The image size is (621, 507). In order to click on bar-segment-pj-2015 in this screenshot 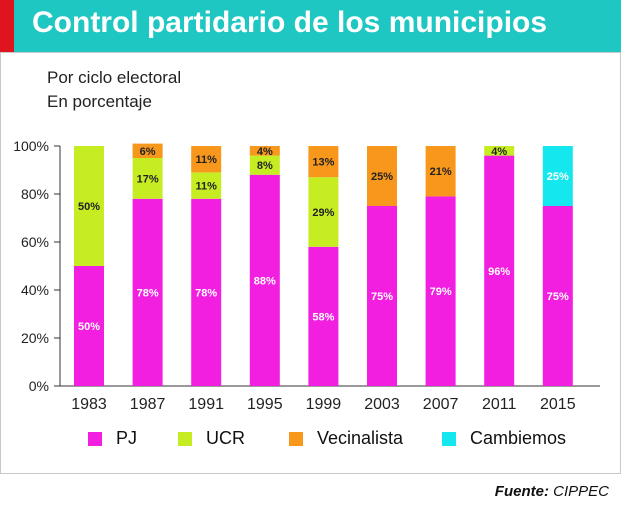, I will do `click(557, 296)`.